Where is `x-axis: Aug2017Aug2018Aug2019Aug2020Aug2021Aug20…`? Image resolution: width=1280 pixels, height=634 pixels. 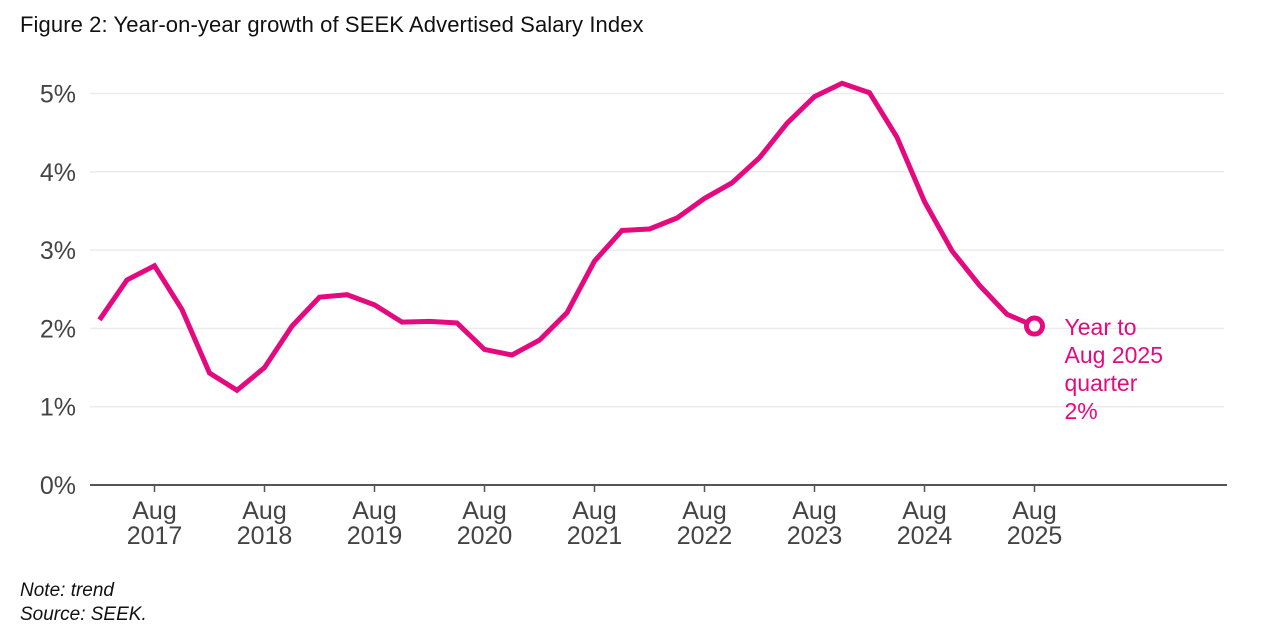 x-axis: Aug2017Aug2018Aug2019Aug2020Aug2021Aug20… is located at coordinates (658, 517).